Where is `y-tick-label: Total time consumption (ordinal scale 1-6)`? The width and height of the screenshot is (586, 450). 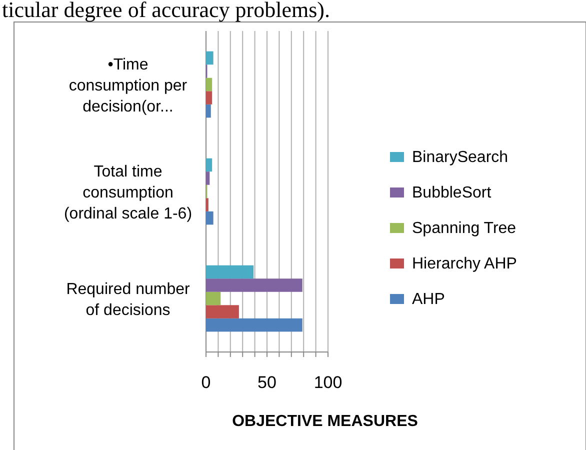 y-tick-label: Total time consumption (ordinal scale 1-6) is located at coordinates (128, 193).